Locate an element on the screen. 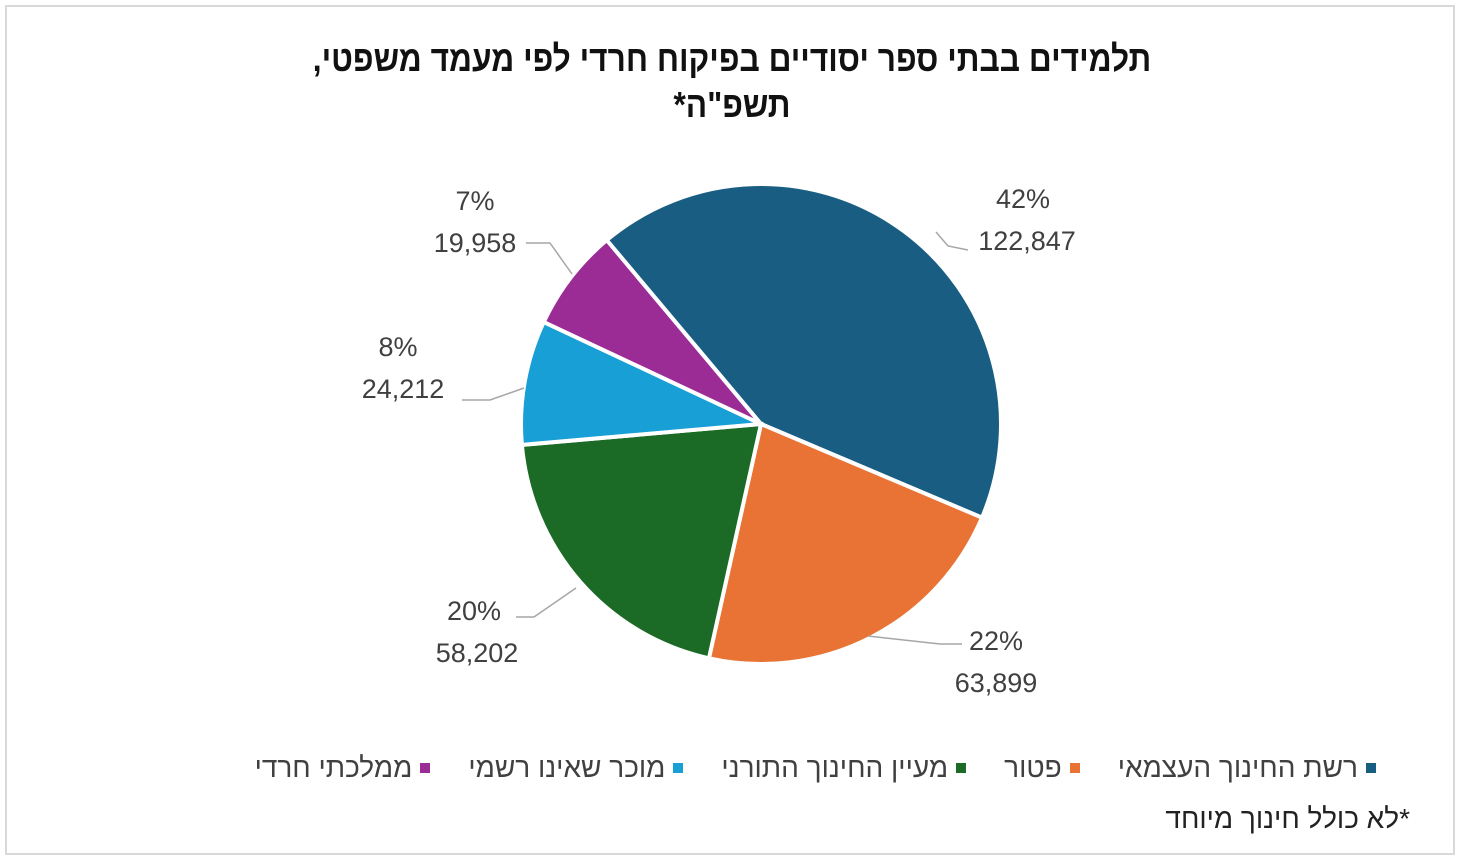 This screenshot has width=1464, height=861. percent-label: 7% is located at coordinates (474, 201).